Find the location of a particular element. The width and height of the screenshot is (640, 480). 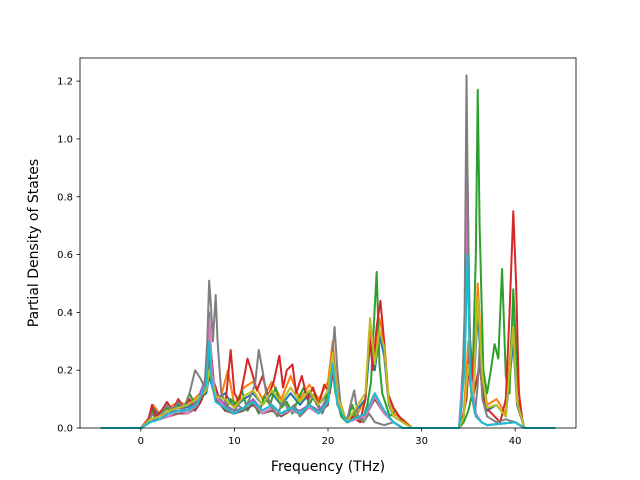

y-tick-label: 0.2 is located at coordinates (65, 371).